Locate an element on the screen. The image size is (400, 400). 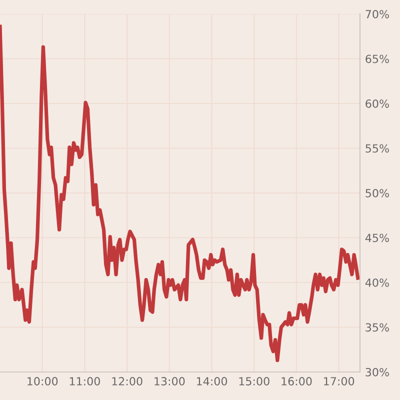
x-tick-label: 16:00 is located at coordinates (297, 381).